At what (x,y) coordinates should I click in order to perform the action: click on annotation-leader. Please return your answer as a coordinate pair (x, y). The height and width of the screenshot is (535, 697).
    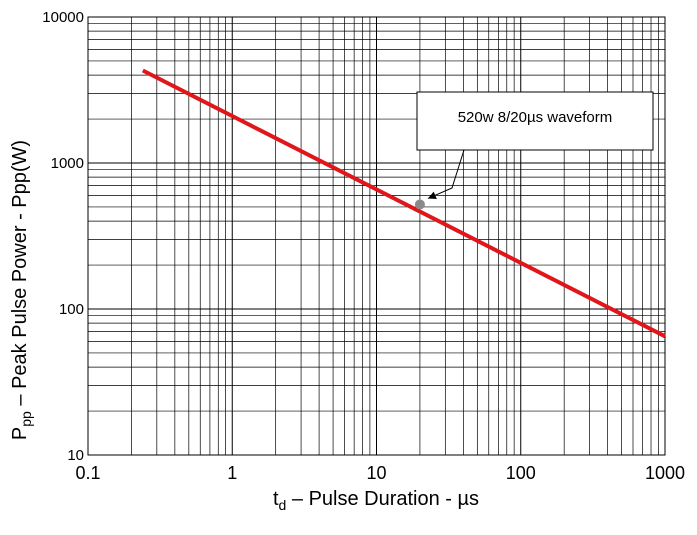
    Looking at the image, I should click on (446, 174).